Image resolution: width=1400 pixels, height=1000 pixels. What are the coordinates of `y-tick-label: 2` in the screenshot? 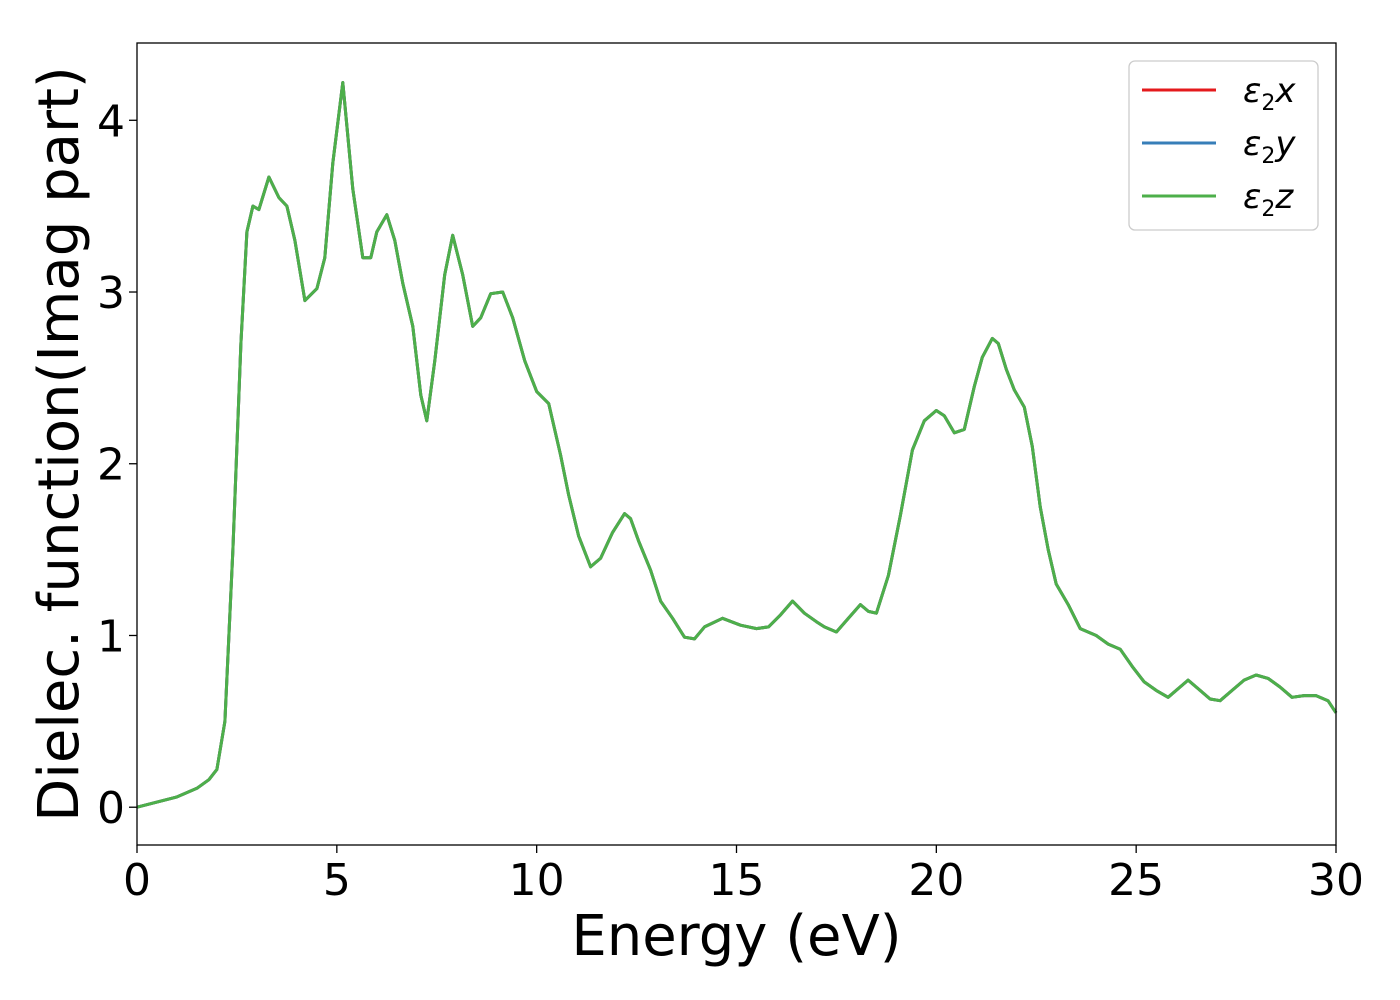 It's located at (111, 465).